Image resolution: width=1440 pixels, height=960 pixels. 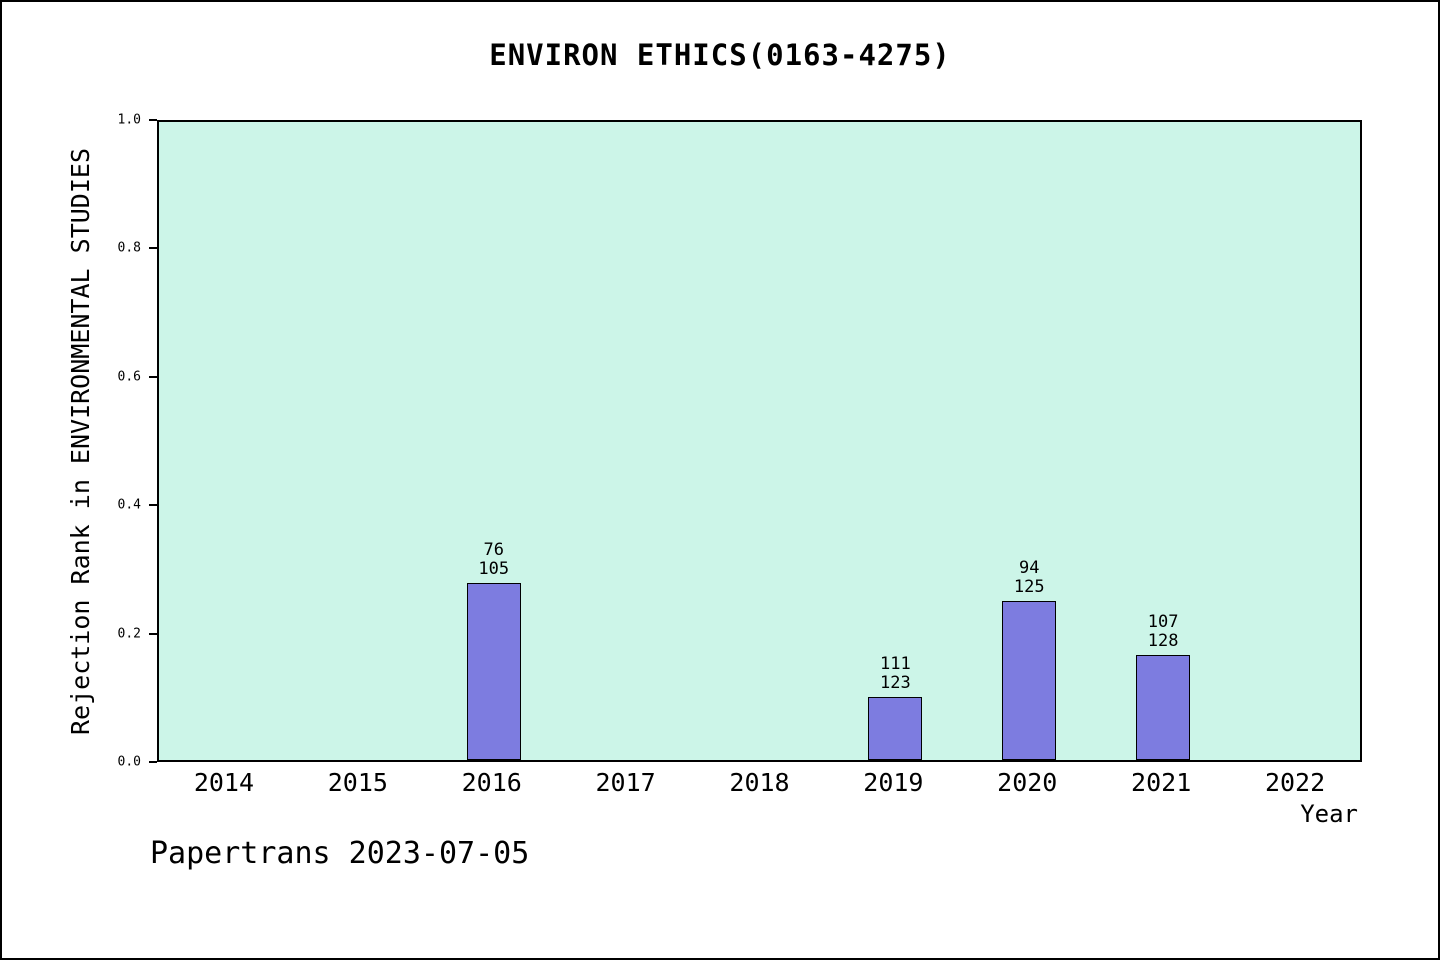 What do you see at coordinates (129, 120) in the screenshot?
I see `y-tick-label: 1.0` at bounding box center [129, 120].